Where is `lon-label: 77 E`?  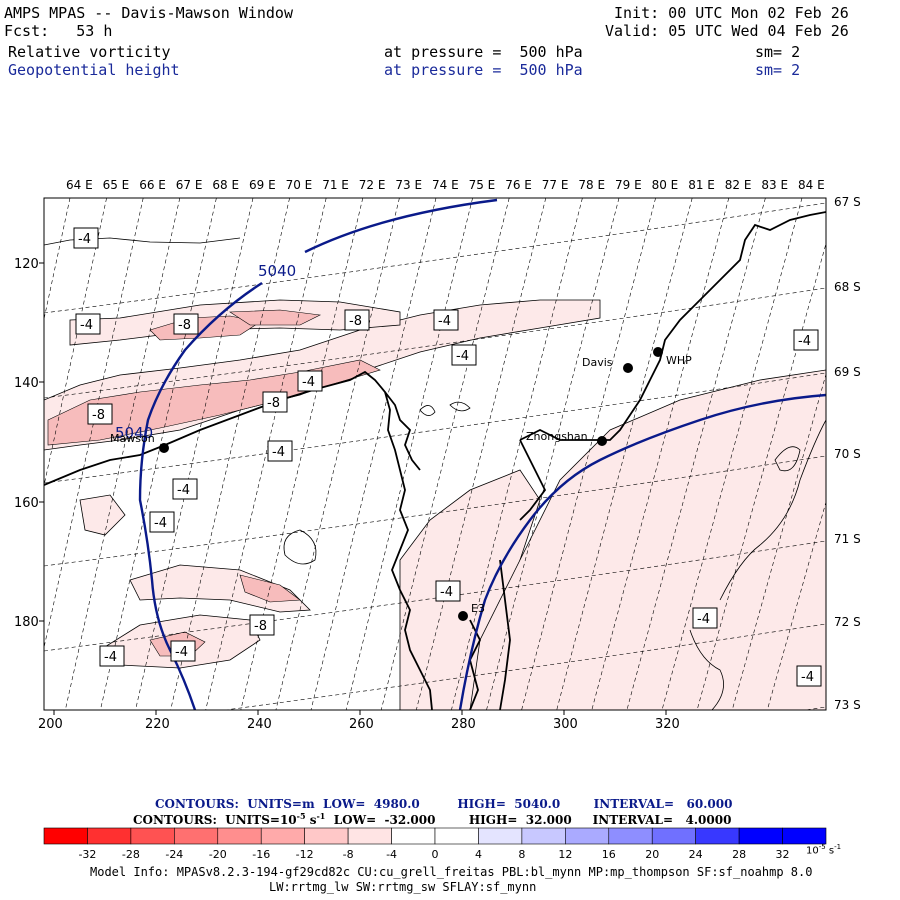
lon-label: 77 E is located at coordinates (555, 185).